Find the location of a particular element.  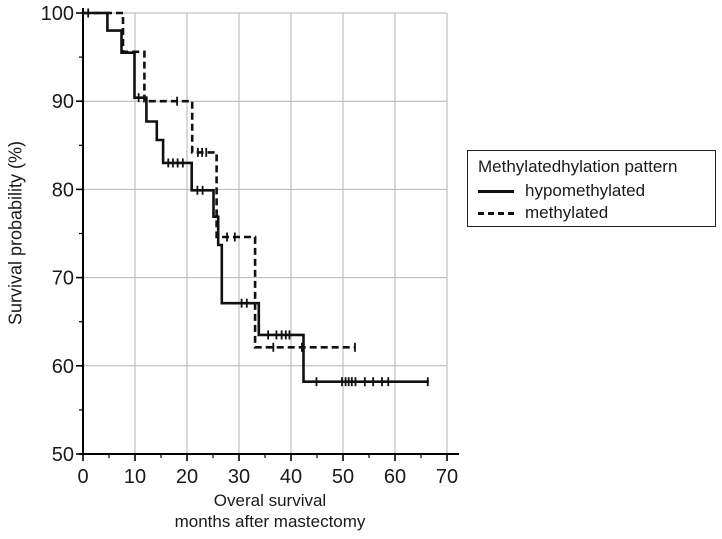

y-tick-label: 70 is located at coordinates (63, 279).